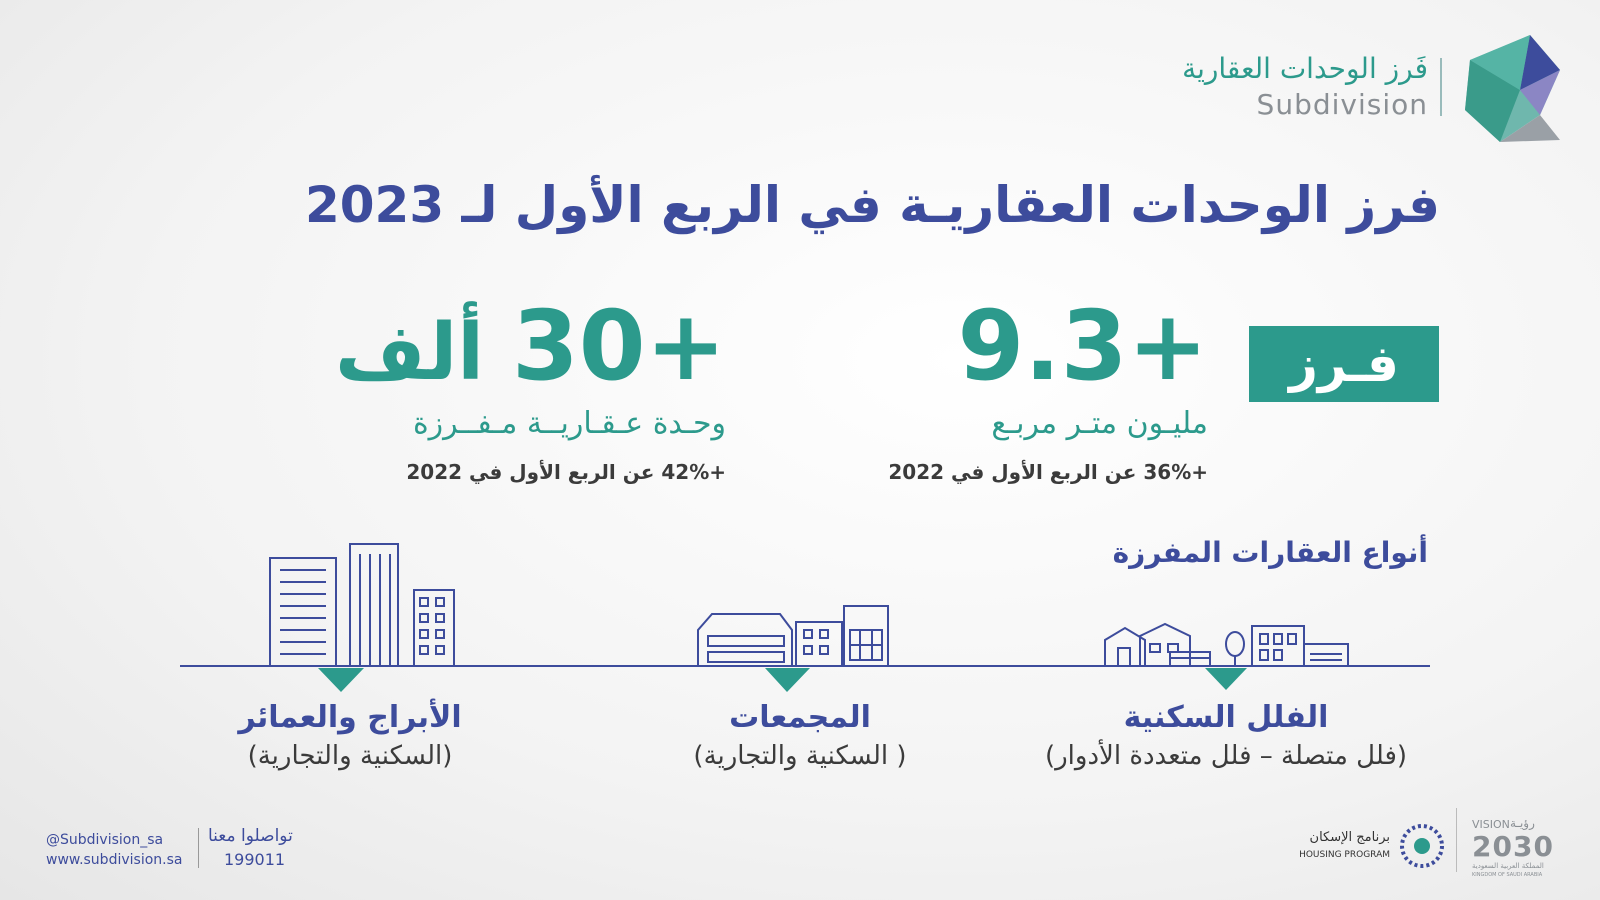 This screenshot has width=1600, height=900. Describe the element at coordinates (350, 756) in the screenshot. I see `type-detail: (السكنية والتجارية)` at that location.